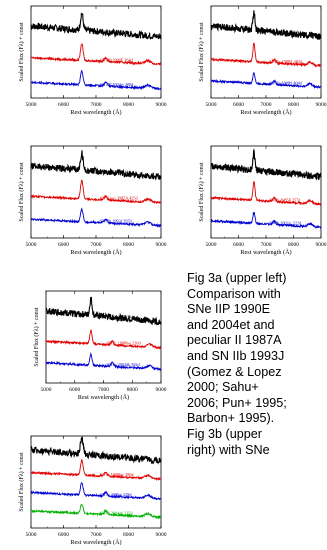  I want to click on plot-frame, so click(103, 337).